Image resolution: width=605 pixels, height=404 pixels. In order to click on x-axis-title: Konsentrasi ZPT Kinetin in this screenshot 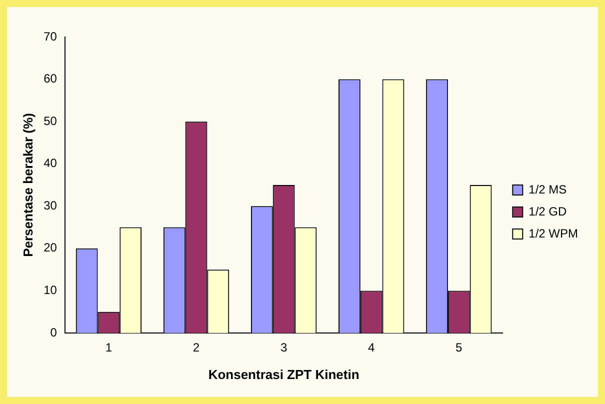, I will do `click(284, 374)`.